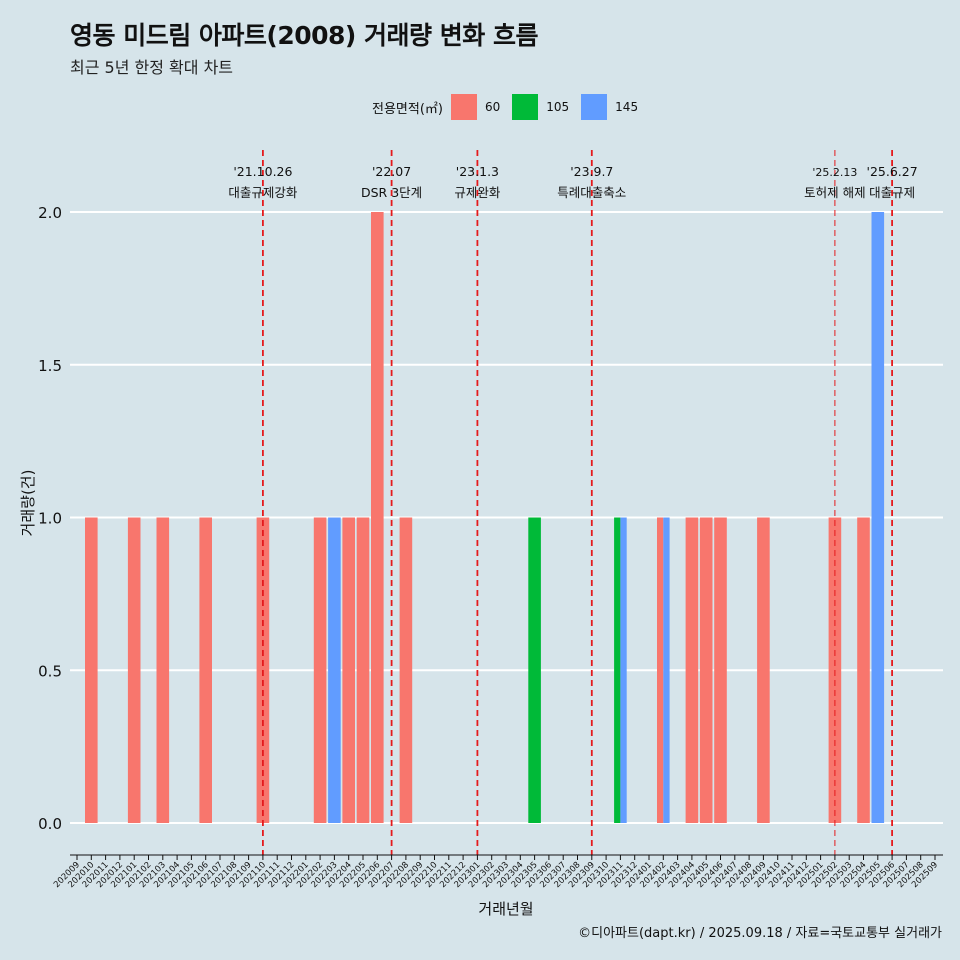 The height and width of the screenshot is (960, 960). I want to click on event-label: 대출규제강화, so click(263, 192).